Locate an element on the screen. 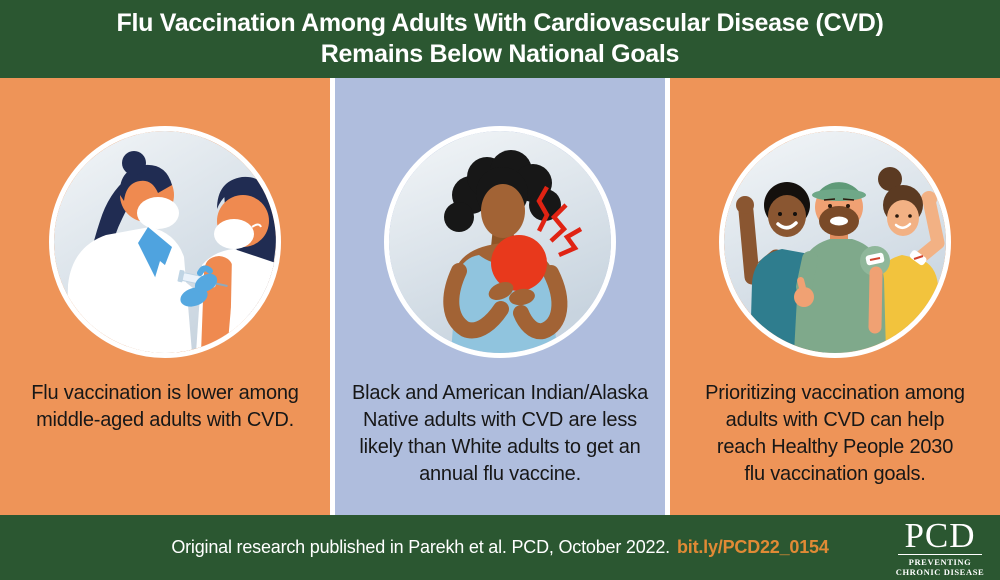 Image resolution: width=1000 pixels, height=580 pixels. pcd-logo: PCD PREVENTING CHRONIC DISEASE is located at coordinates (940, 546).